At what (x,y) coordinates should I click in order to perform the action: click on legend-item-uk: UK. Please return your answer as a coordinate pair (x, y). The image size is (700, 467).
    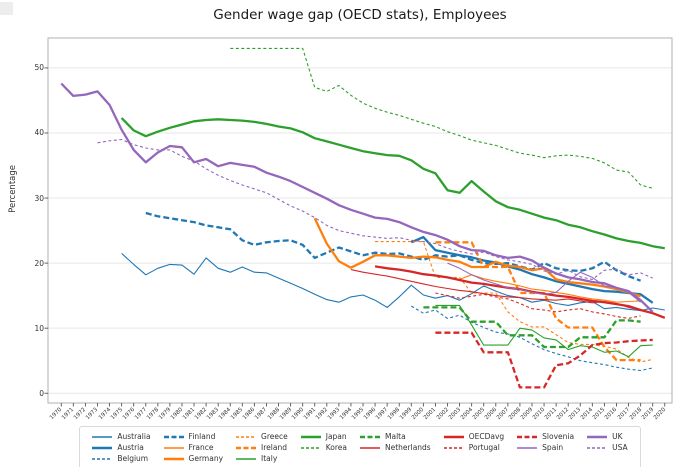
    Looking at the image, I should click on (607, 436).